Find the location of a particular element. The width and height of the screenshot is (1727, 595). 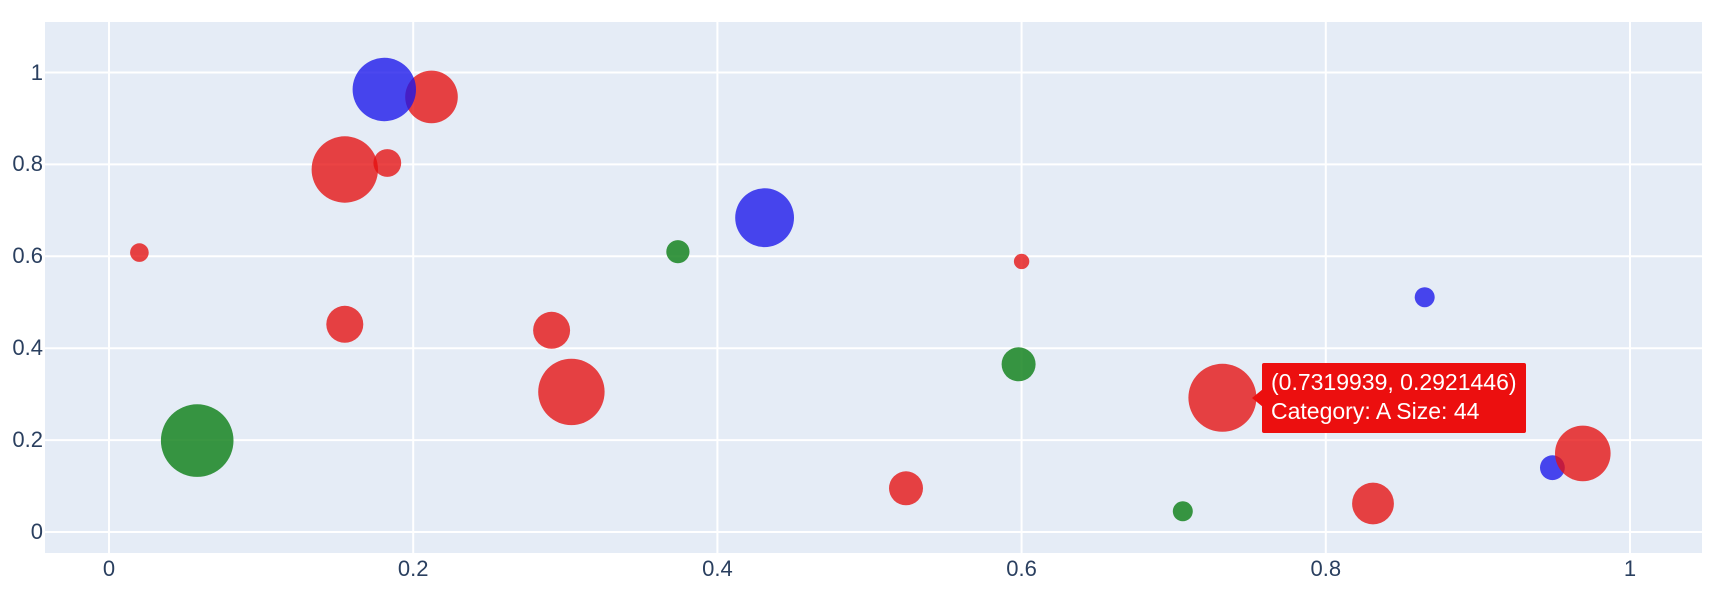

x-tick-label: 0 is located at coordinates (109, 568).